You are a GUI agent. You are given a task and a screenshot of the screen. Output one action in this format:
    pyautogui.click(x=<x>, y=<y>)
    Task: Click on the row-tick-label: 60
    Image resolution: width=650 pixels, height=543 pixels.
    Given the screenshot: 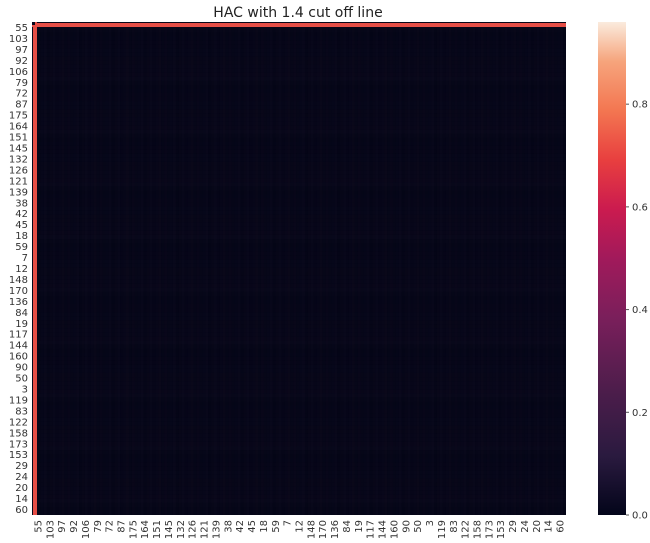 What is the action you would take?
    pyautogui.click(x=21, y=510)
    